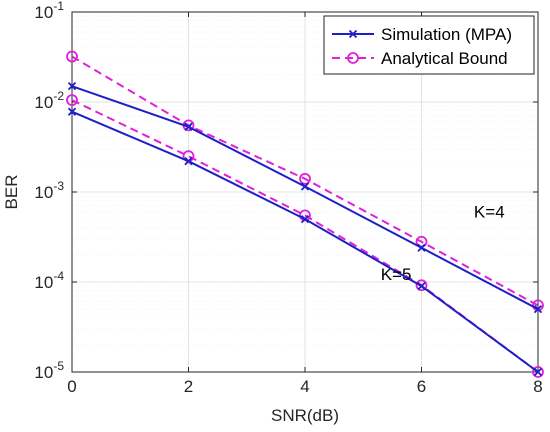 Image resolution: width=550 pixels, height=432 pixels. I want to click on legend-label-simulation-mpa: Simulation (MPA), so click(446, 34).